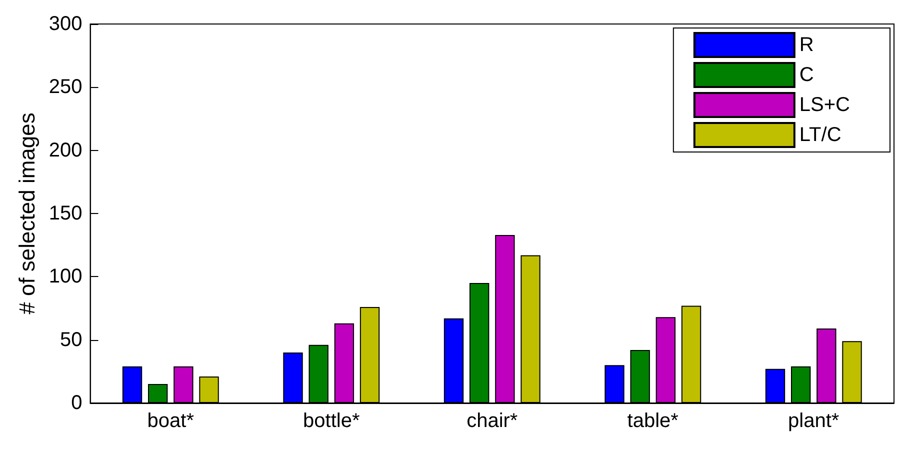 This screenshot has height=453, width=907. Describe the element at coordinates (71, 339) in the screenshot. I see `y-tick-label: 50` at that location.